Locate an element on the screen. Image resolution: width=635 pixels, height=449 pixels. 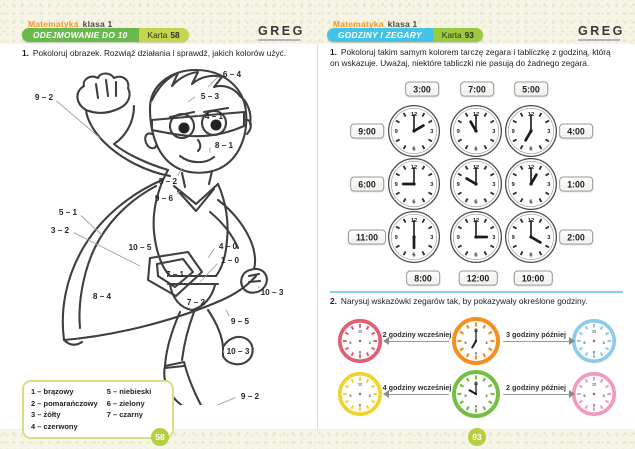
subtraction-label: 8 – 1 is located at coordinates (224, 145).